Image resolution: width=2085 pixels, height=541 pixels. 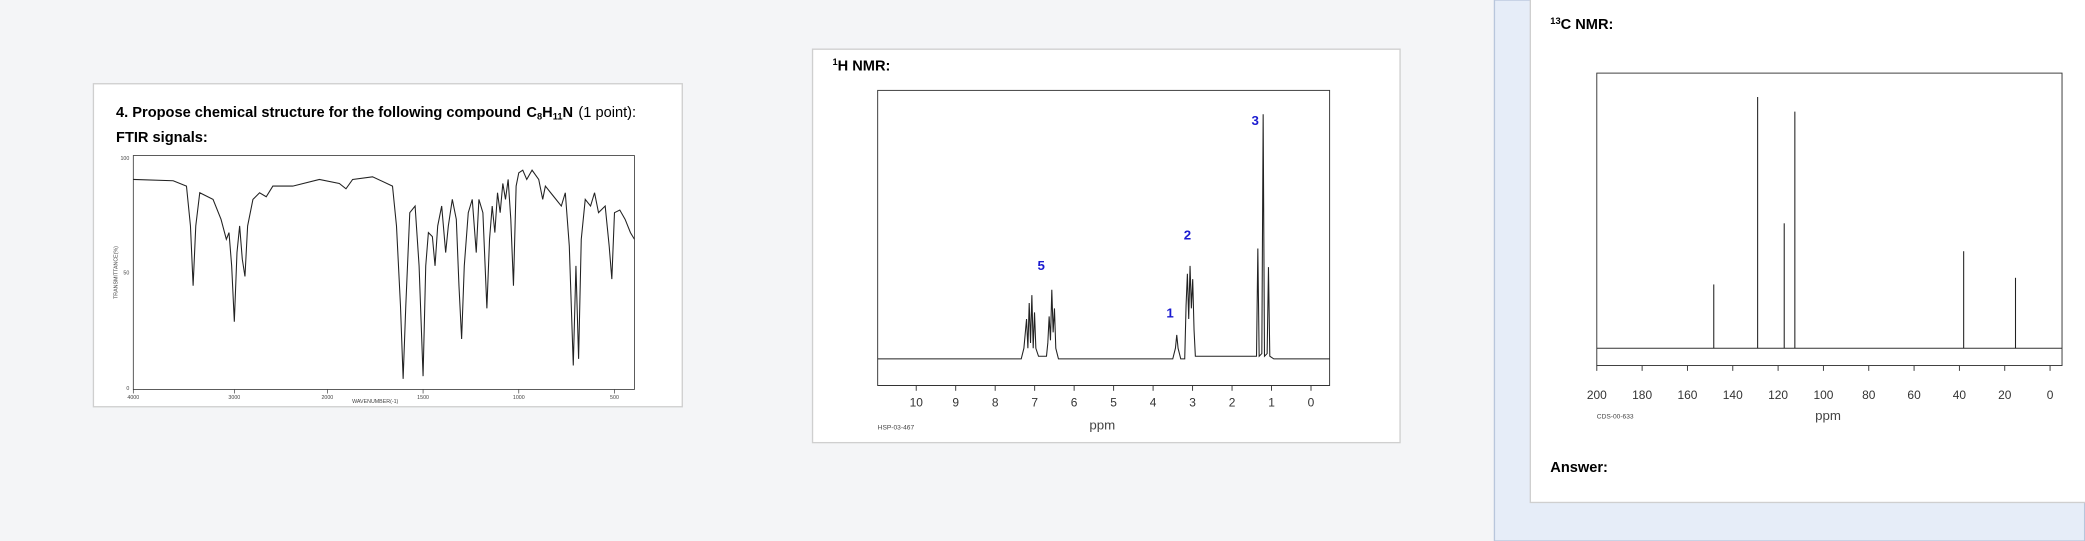 I want to click on x-tick-label: 4000, so click(x=133, y=398).